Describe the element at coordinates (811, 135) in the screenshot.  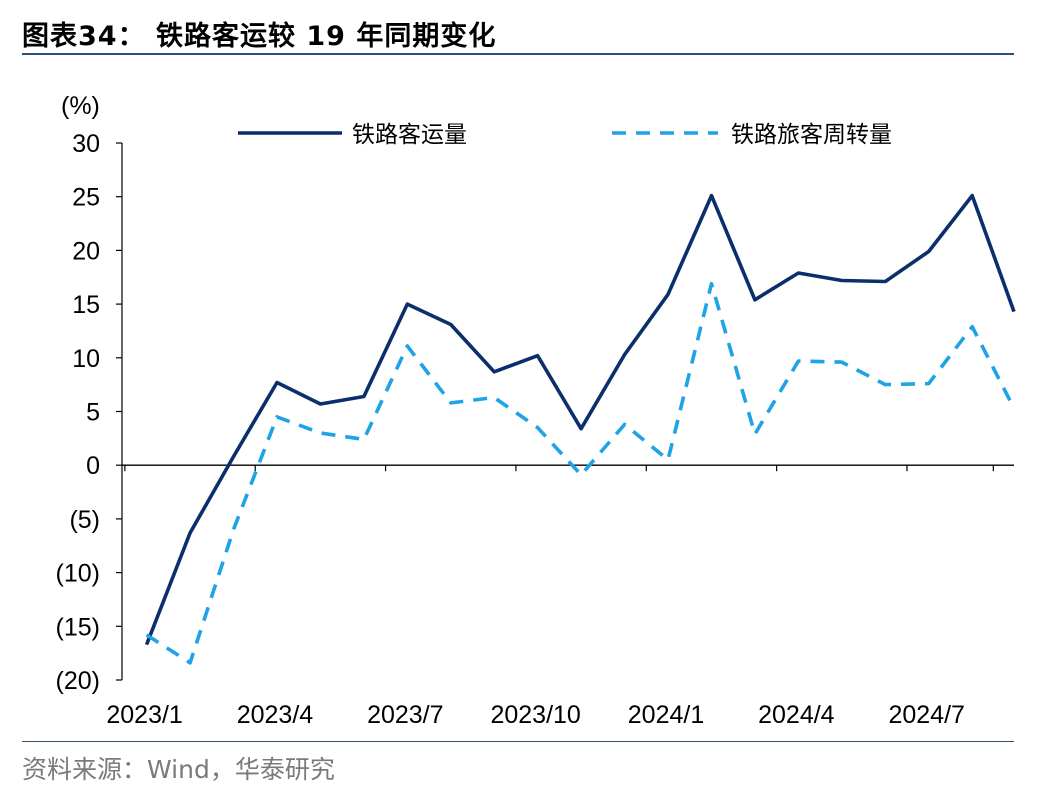
I see `legend-label-2: 铁路旅客周转量` at that location.